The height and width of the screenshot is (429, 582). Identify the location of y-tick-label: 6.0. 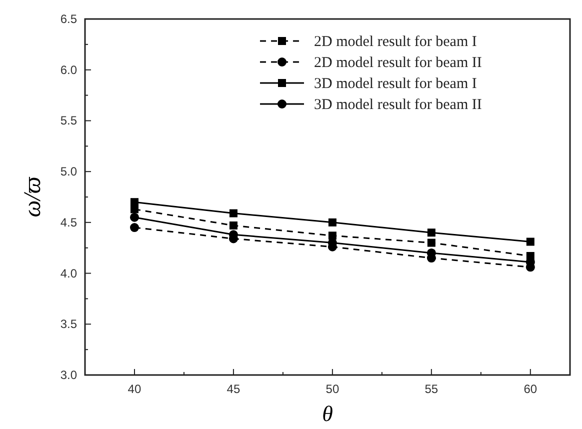
(69, 69).